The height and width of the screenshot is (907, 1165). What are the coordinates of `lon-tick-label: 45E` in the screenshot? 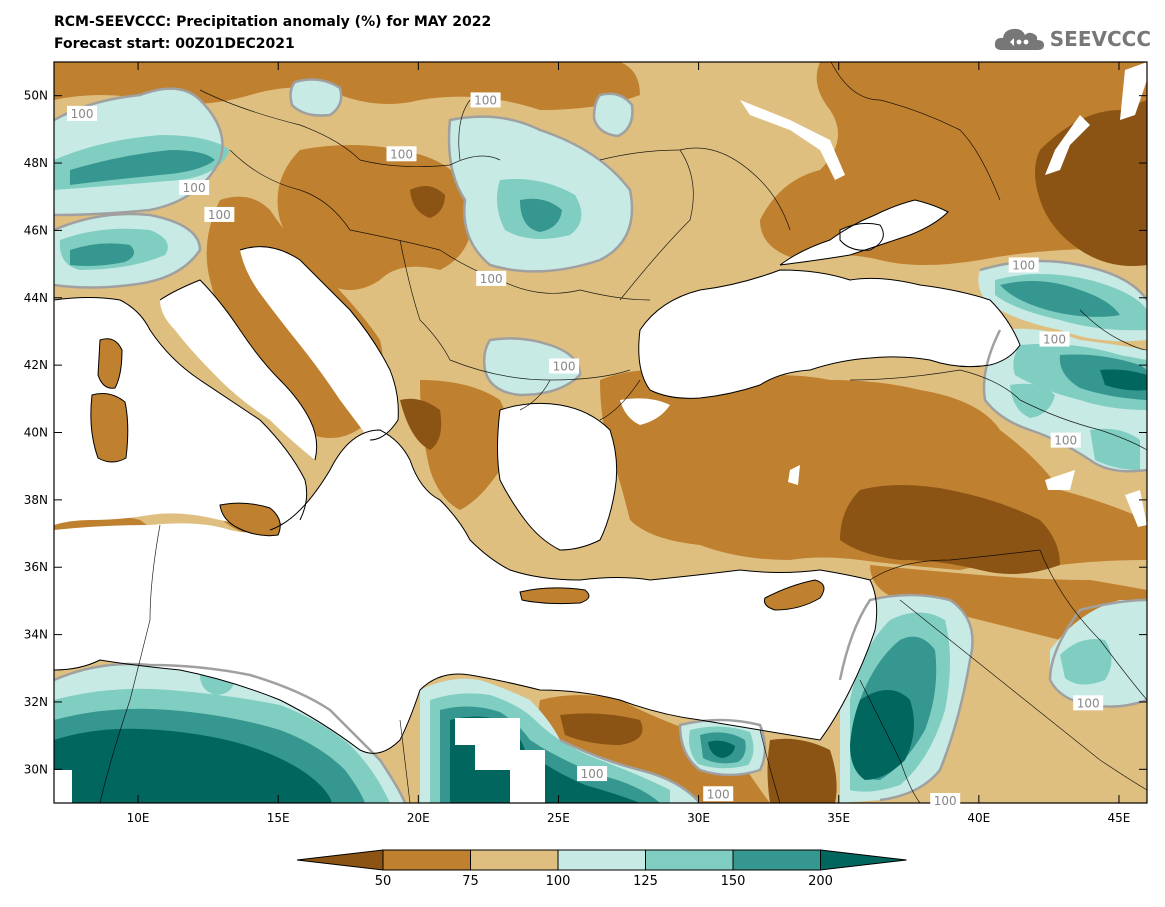 It's located at (1119, 818).